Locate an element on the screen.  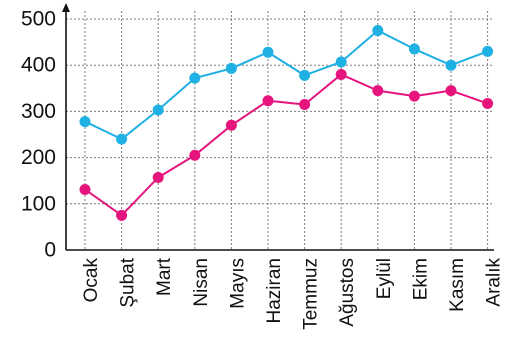
y-tick-label: 300 is located at coordinates (38, 111).